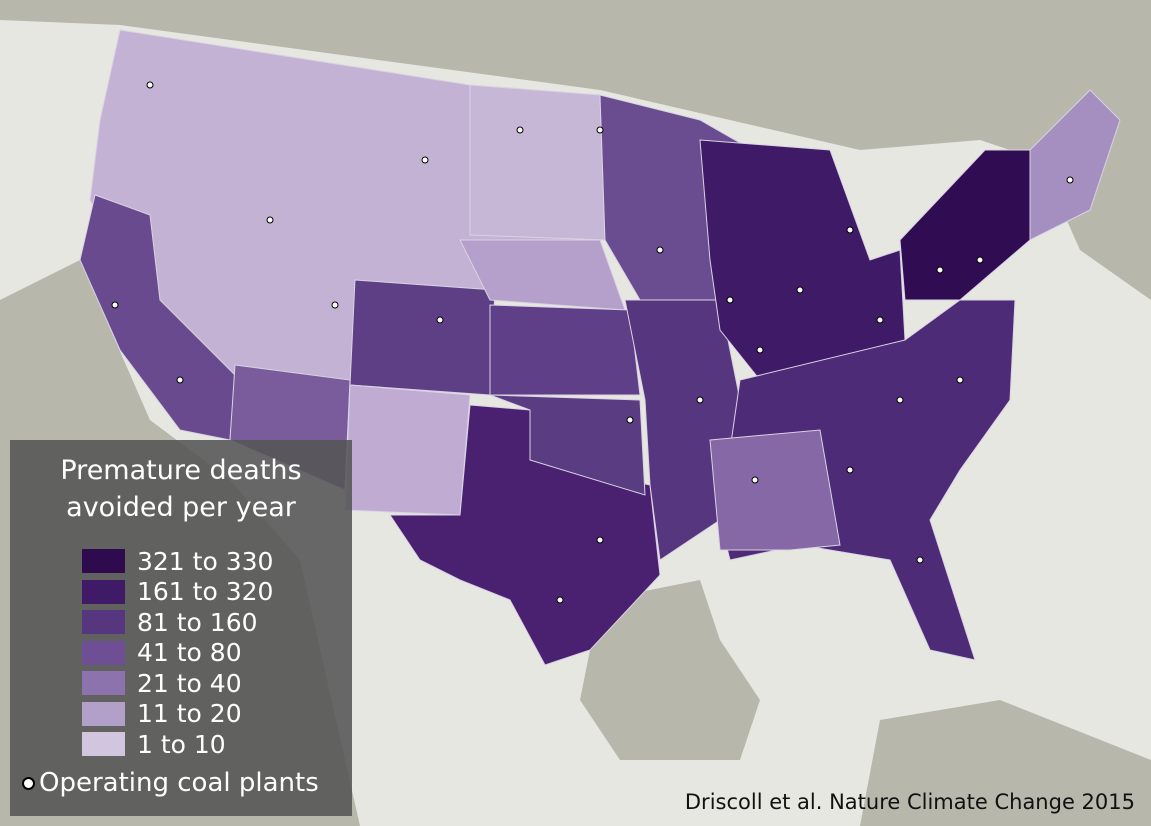  I want to click on legend-item: 11 to 20, so click(162, 713).